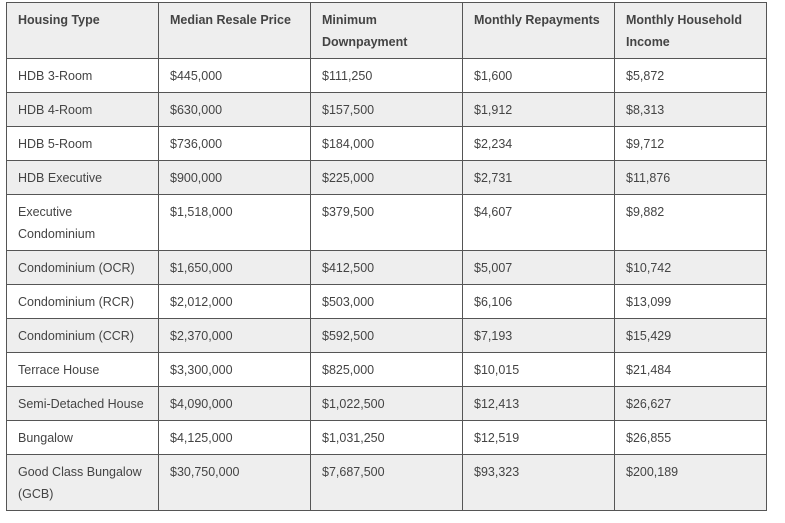 The width and height of the screenshot is (785, 523). Describe the element at coordinates (690, 222) in the screenshot. I see `cell-monthly-household-income: $9,882` at that location.